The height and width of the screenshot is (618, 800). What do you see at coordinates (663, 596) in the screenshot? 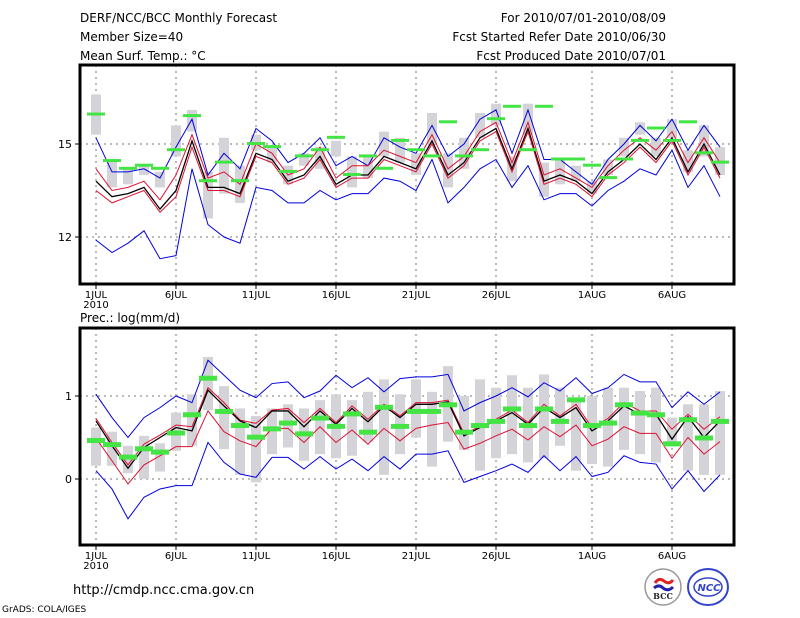
I see `bcc-logo-text: BCC` at bounding box center [663, 596].